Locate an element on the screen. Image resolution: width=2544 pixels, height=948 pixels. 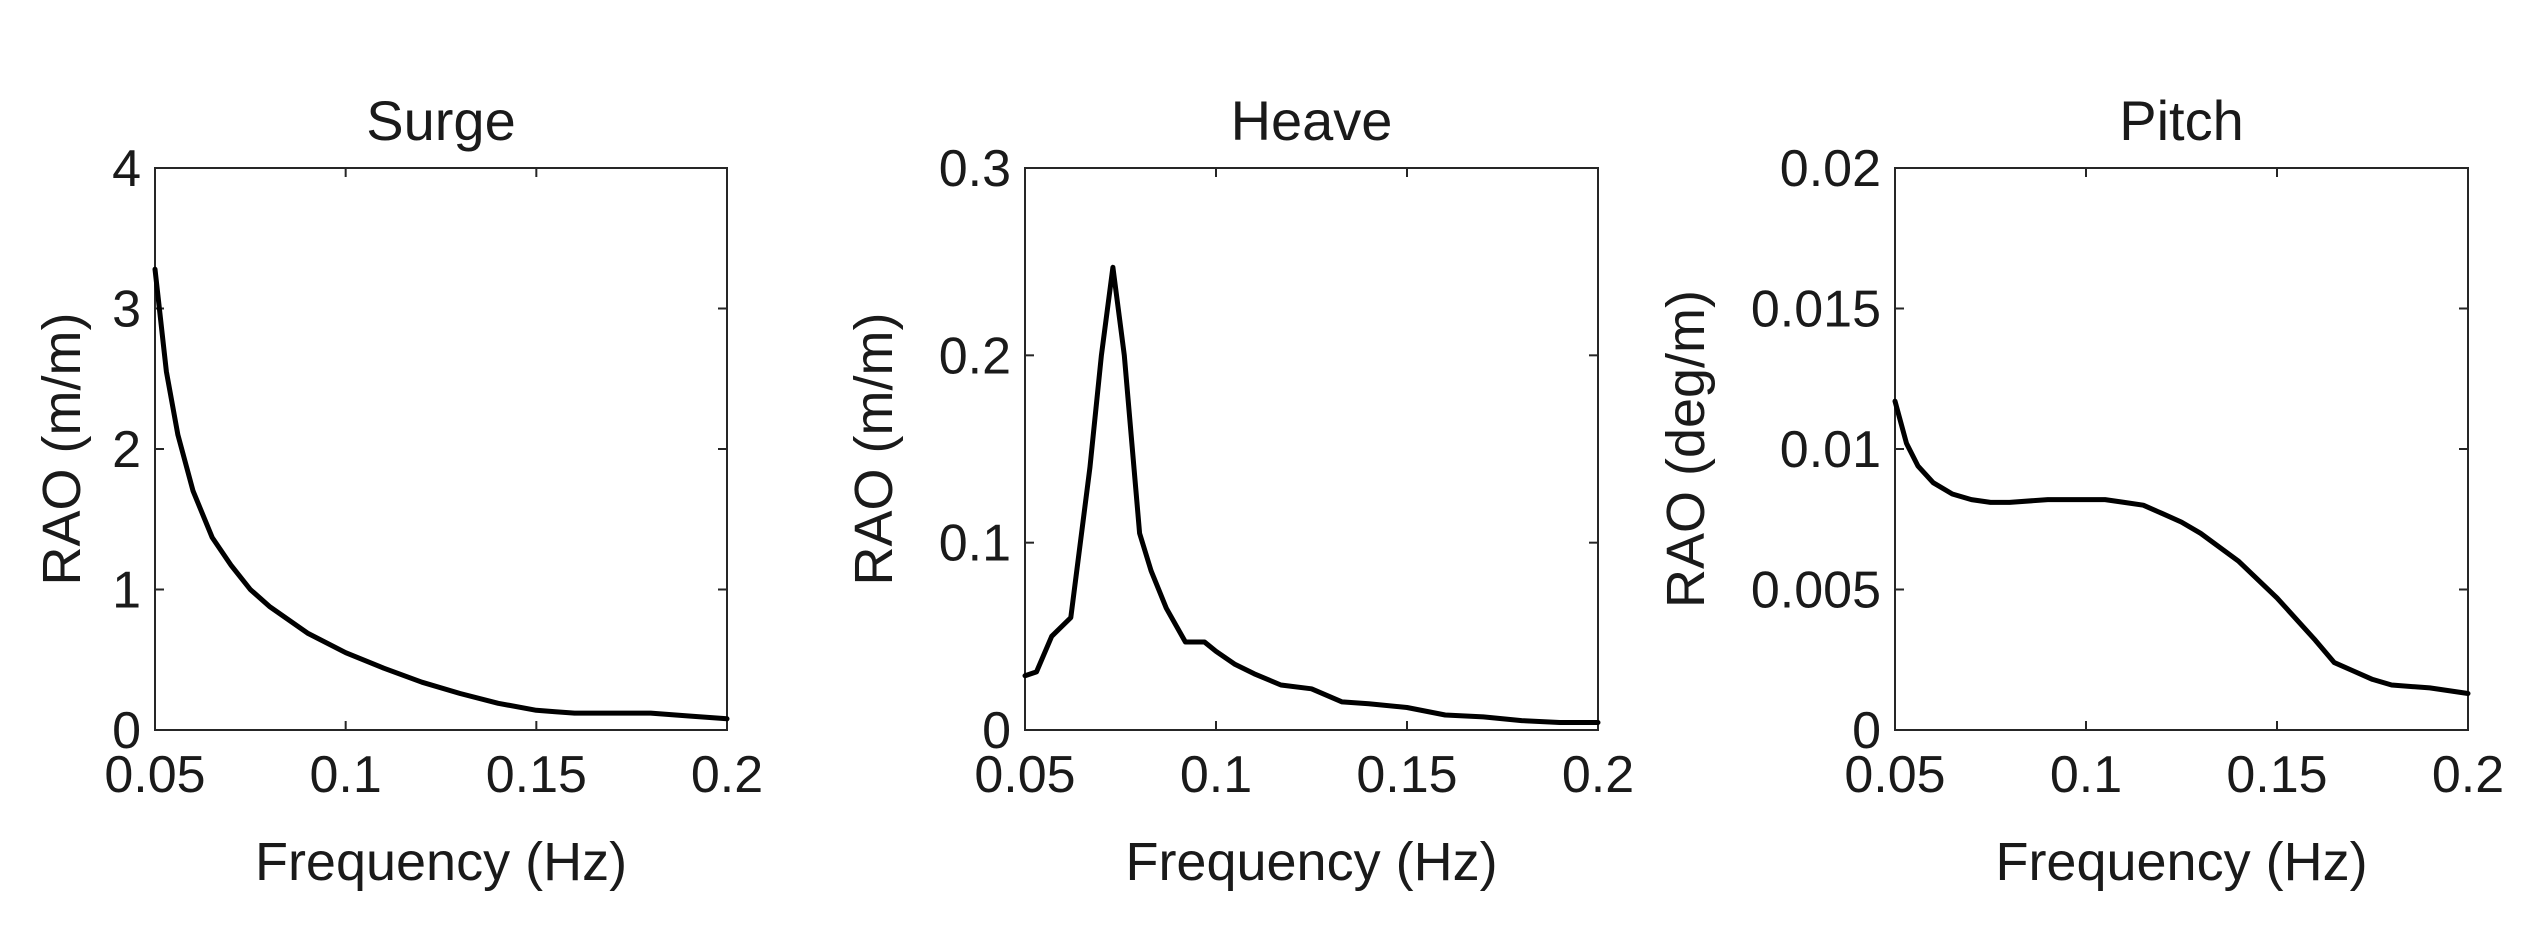
y-tick-label: 0.2 is located at coordinates (975, 356).